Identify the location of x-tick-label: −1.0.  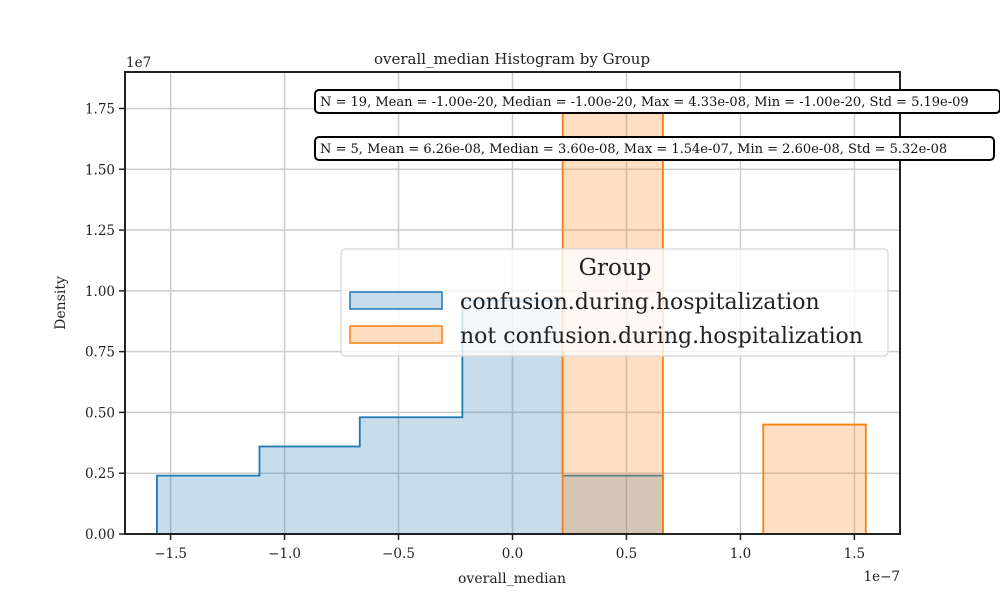
(284, 554).